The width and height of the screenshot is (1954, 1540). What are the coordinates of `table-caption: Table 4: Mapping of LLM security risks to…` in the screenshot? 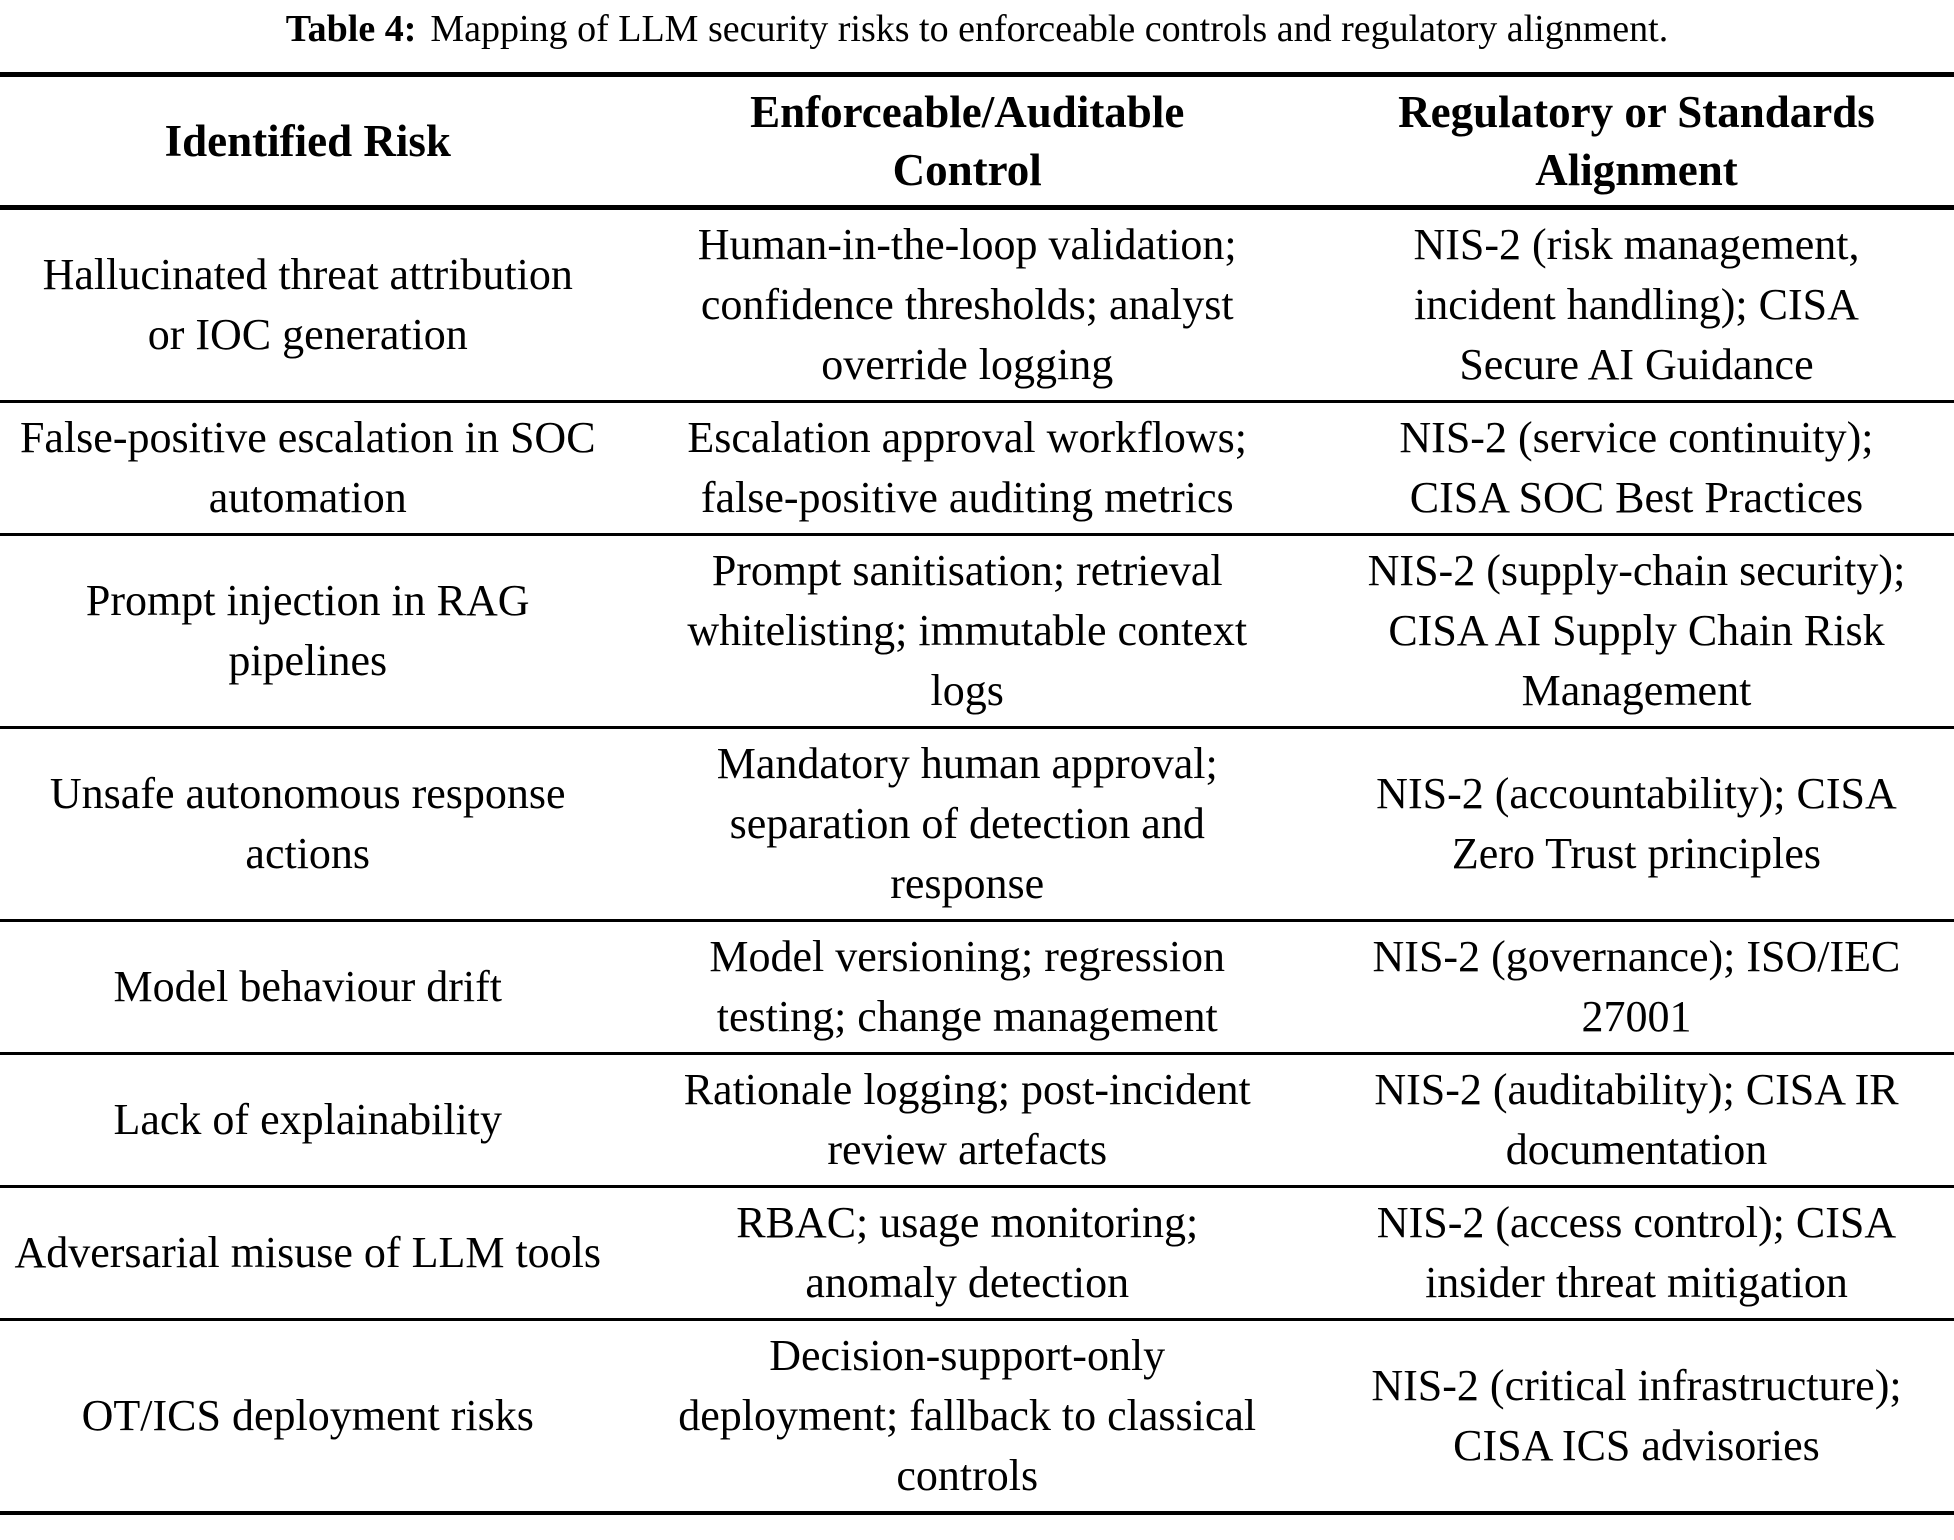 It's located at (977, 26).